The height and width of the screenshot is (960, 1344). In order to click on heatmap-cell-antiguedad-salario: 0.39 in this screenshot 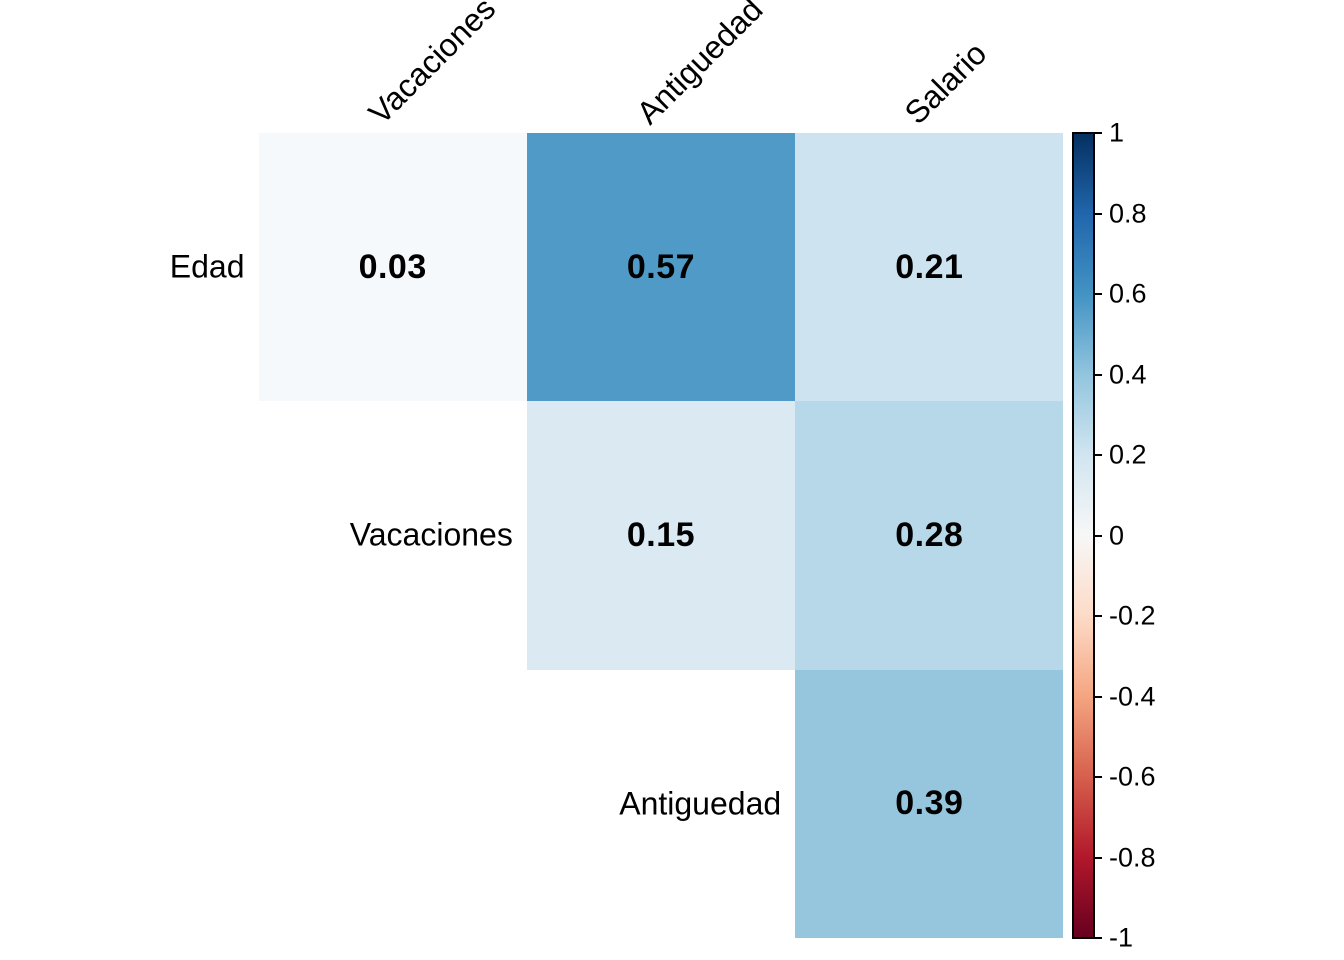, I will do `click(929, 803)`.